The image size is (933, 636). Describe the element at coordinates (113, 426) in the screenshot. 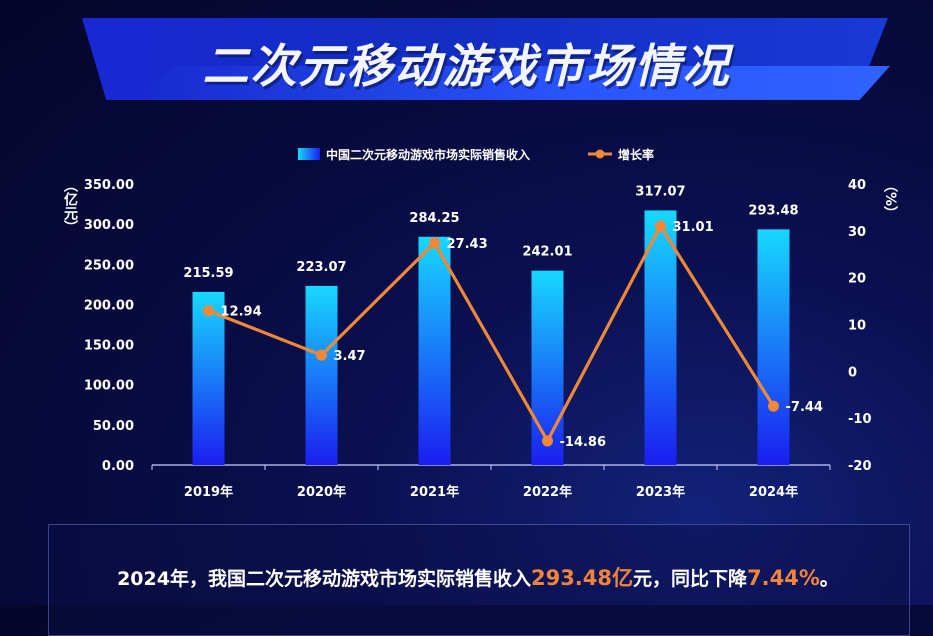

I see `y-tick-label: 50.00` at that location.